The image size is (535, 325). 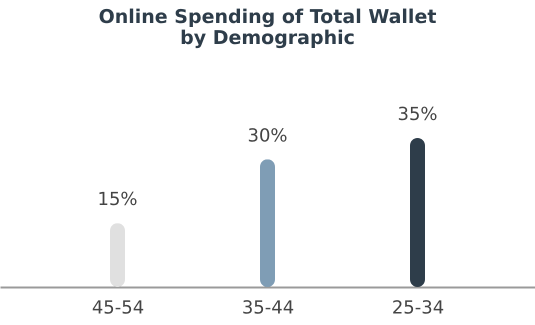 I want to click on data-label: 35%, so click(x=417, y=114).